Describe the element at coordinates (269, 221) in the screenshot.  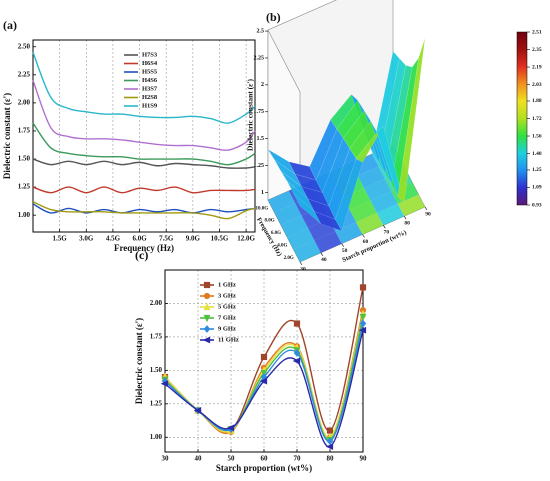
I see `y-tick-label: 8.0G` at that location.